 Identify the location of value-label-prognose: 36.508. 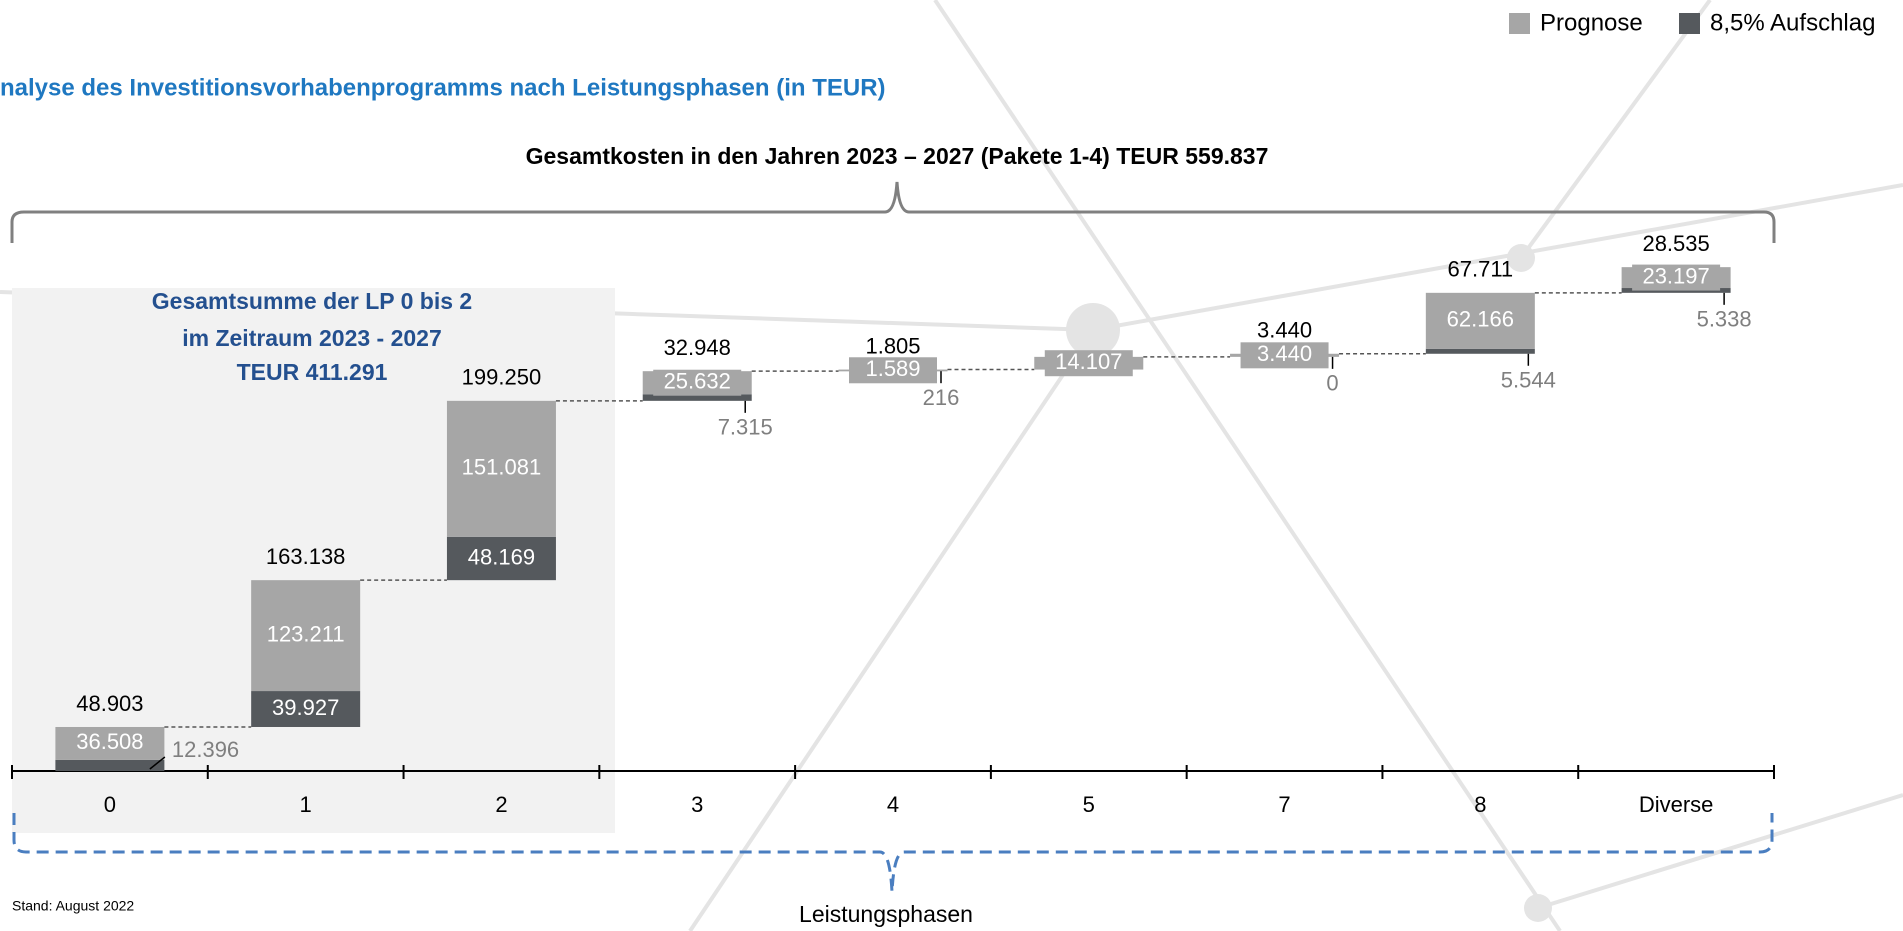
(109, 741).